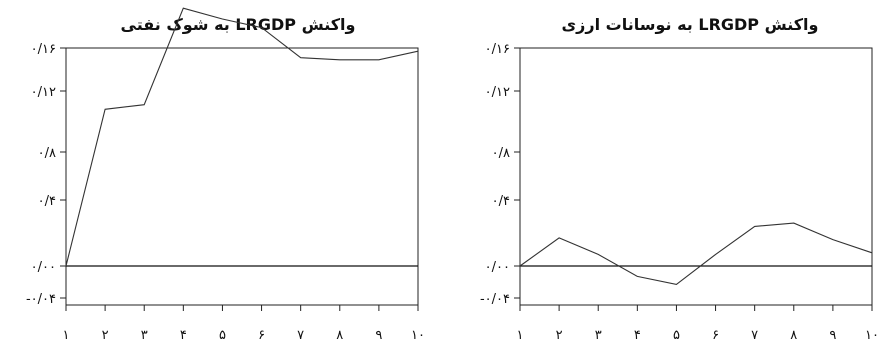 The image size is (881, 346). I want to click on left-y-tick-label: ۰/۱۲, so click(43, 92).